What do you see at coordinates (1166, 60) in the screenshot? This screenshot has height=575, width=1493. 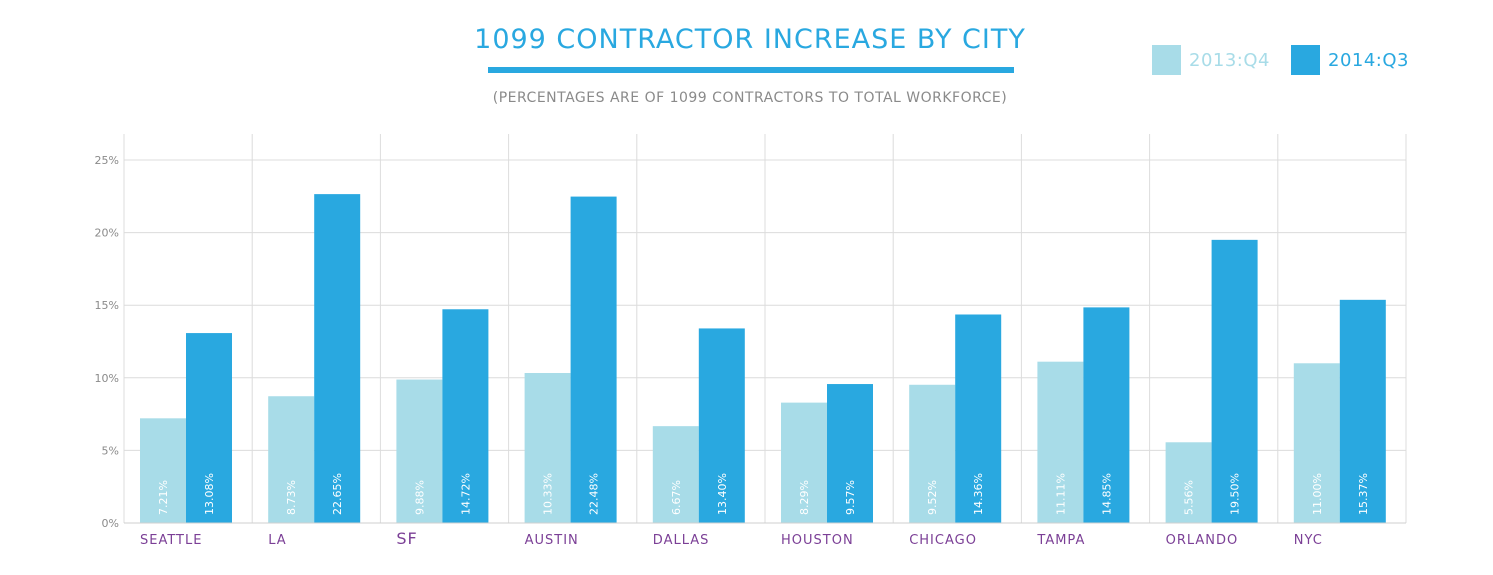 I see `legend-swatch-2013-q4` at bounding box center [1166, 60].